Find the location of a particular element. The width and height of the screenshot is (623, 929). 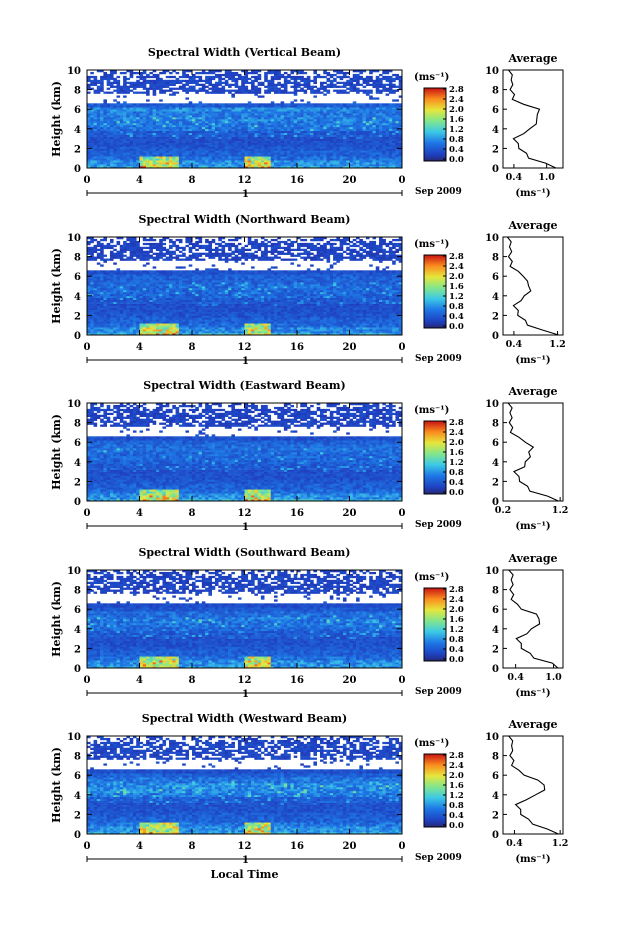

avg-x-tick-label: 1.0 is located at coordinates (553, 677).